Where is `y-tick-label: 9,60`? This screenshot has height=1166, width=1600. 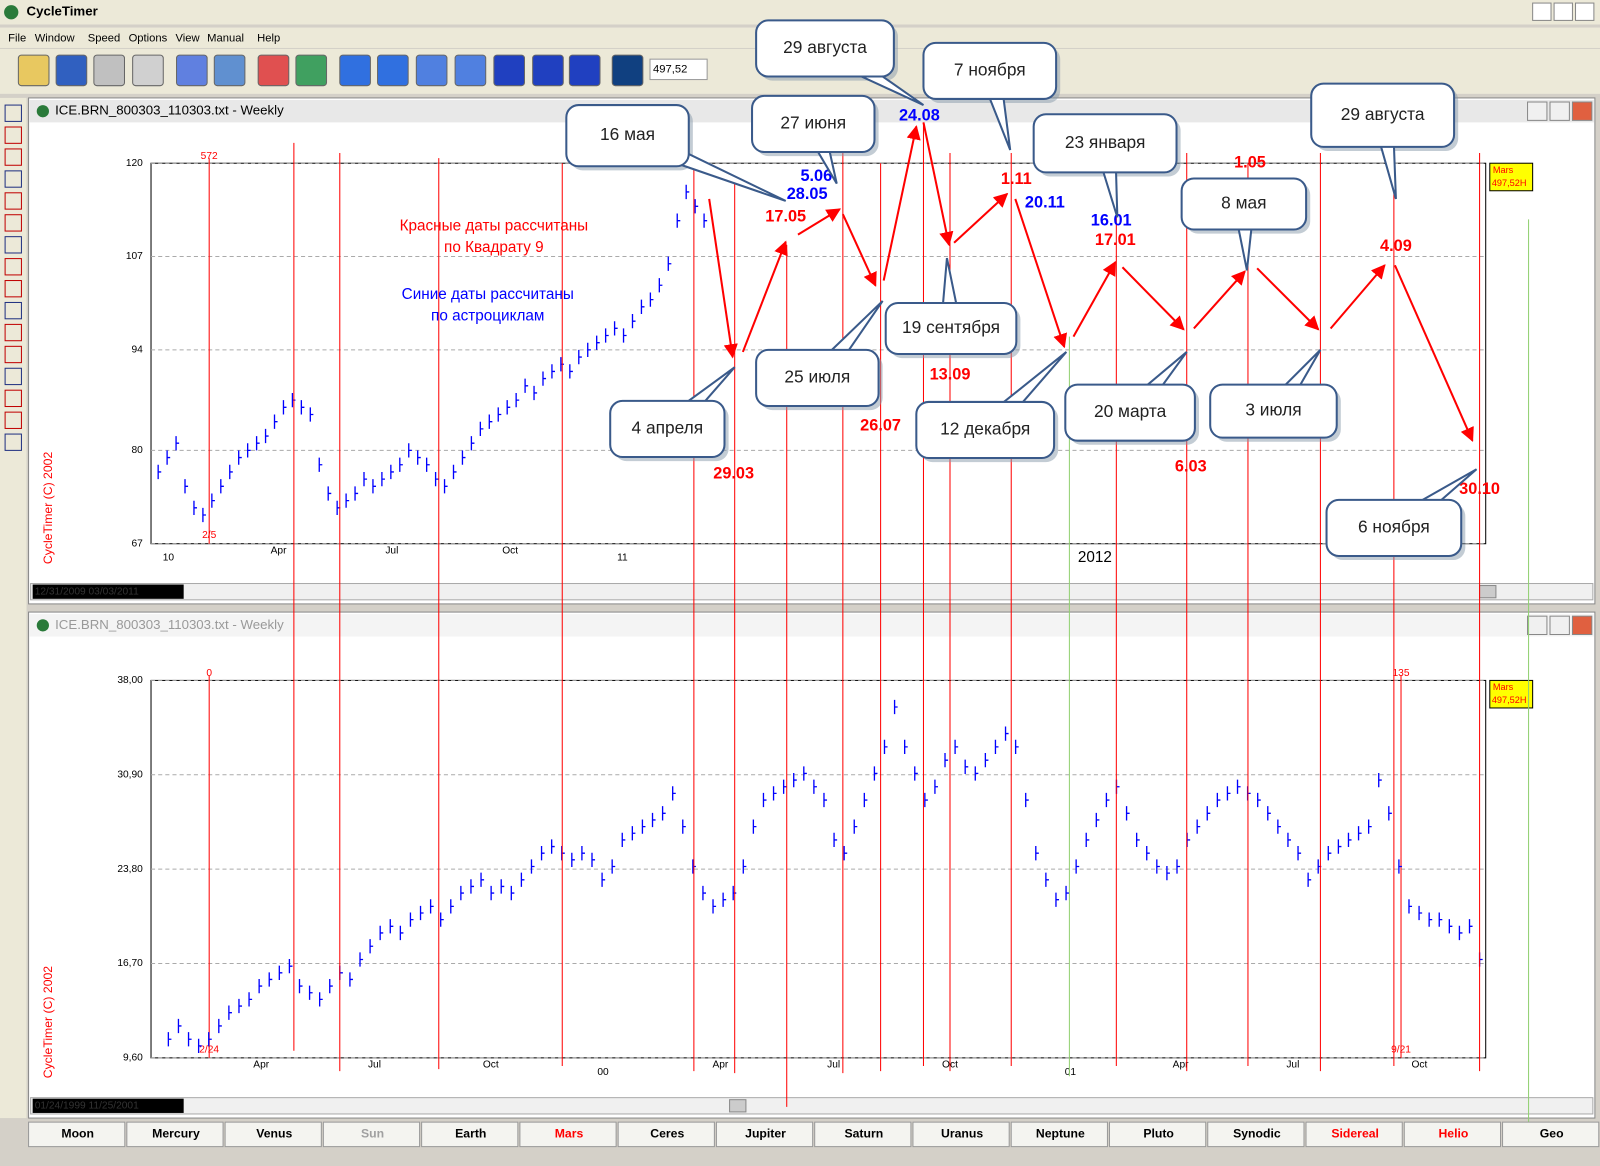 y-tick-label: 9,60 is located at coordinates (133, 1058).